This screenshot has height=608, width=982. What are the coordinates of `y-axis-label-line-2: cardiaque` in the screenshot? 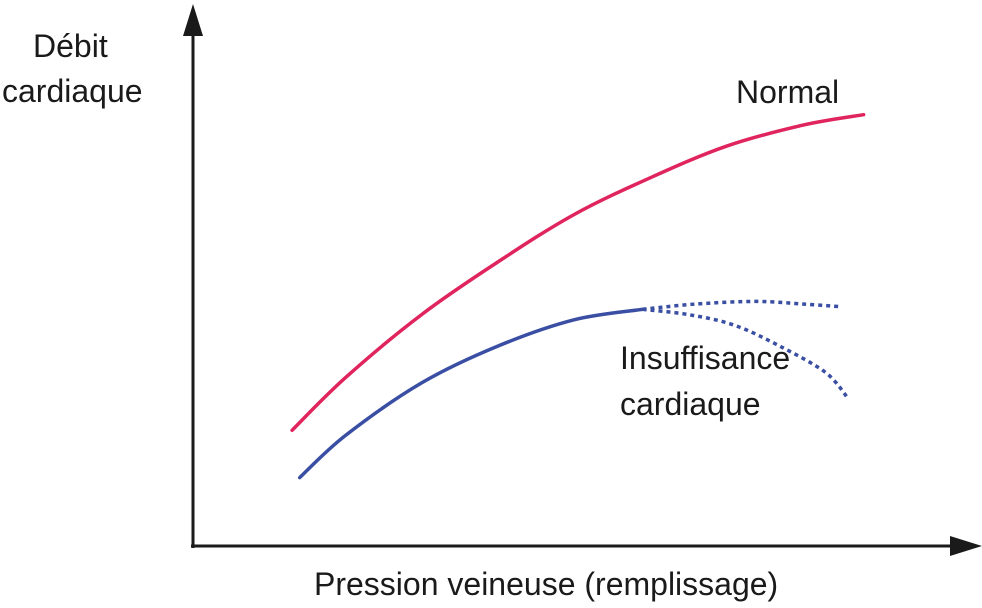 It's located at (72, 91).